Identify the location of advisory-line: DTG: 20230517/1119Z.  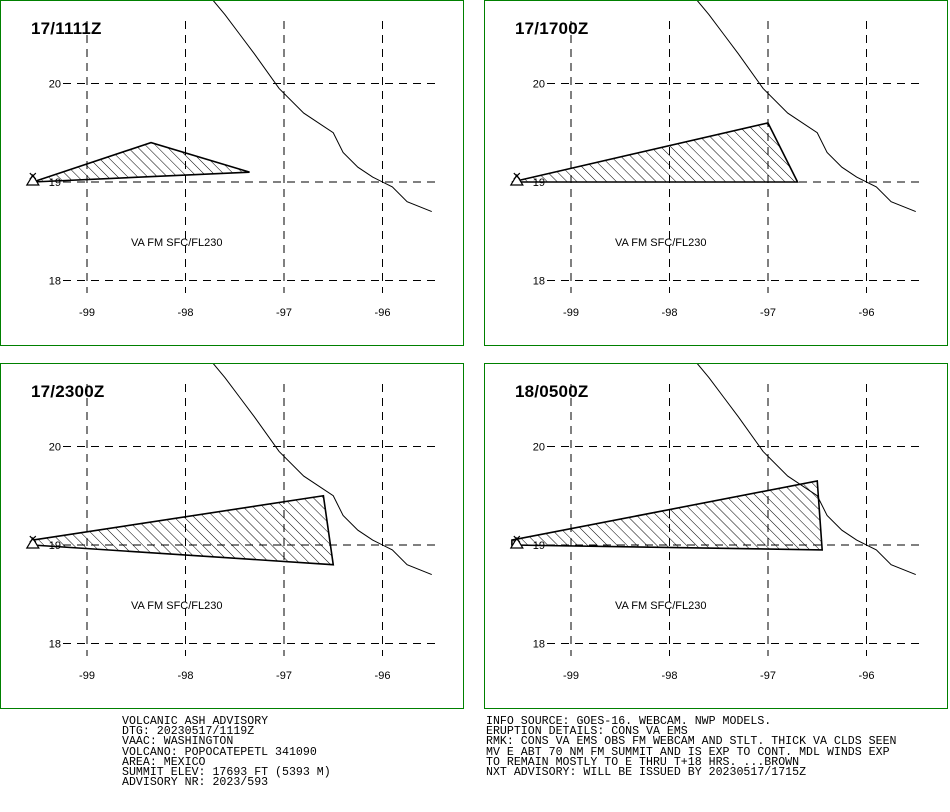
(188, 732).